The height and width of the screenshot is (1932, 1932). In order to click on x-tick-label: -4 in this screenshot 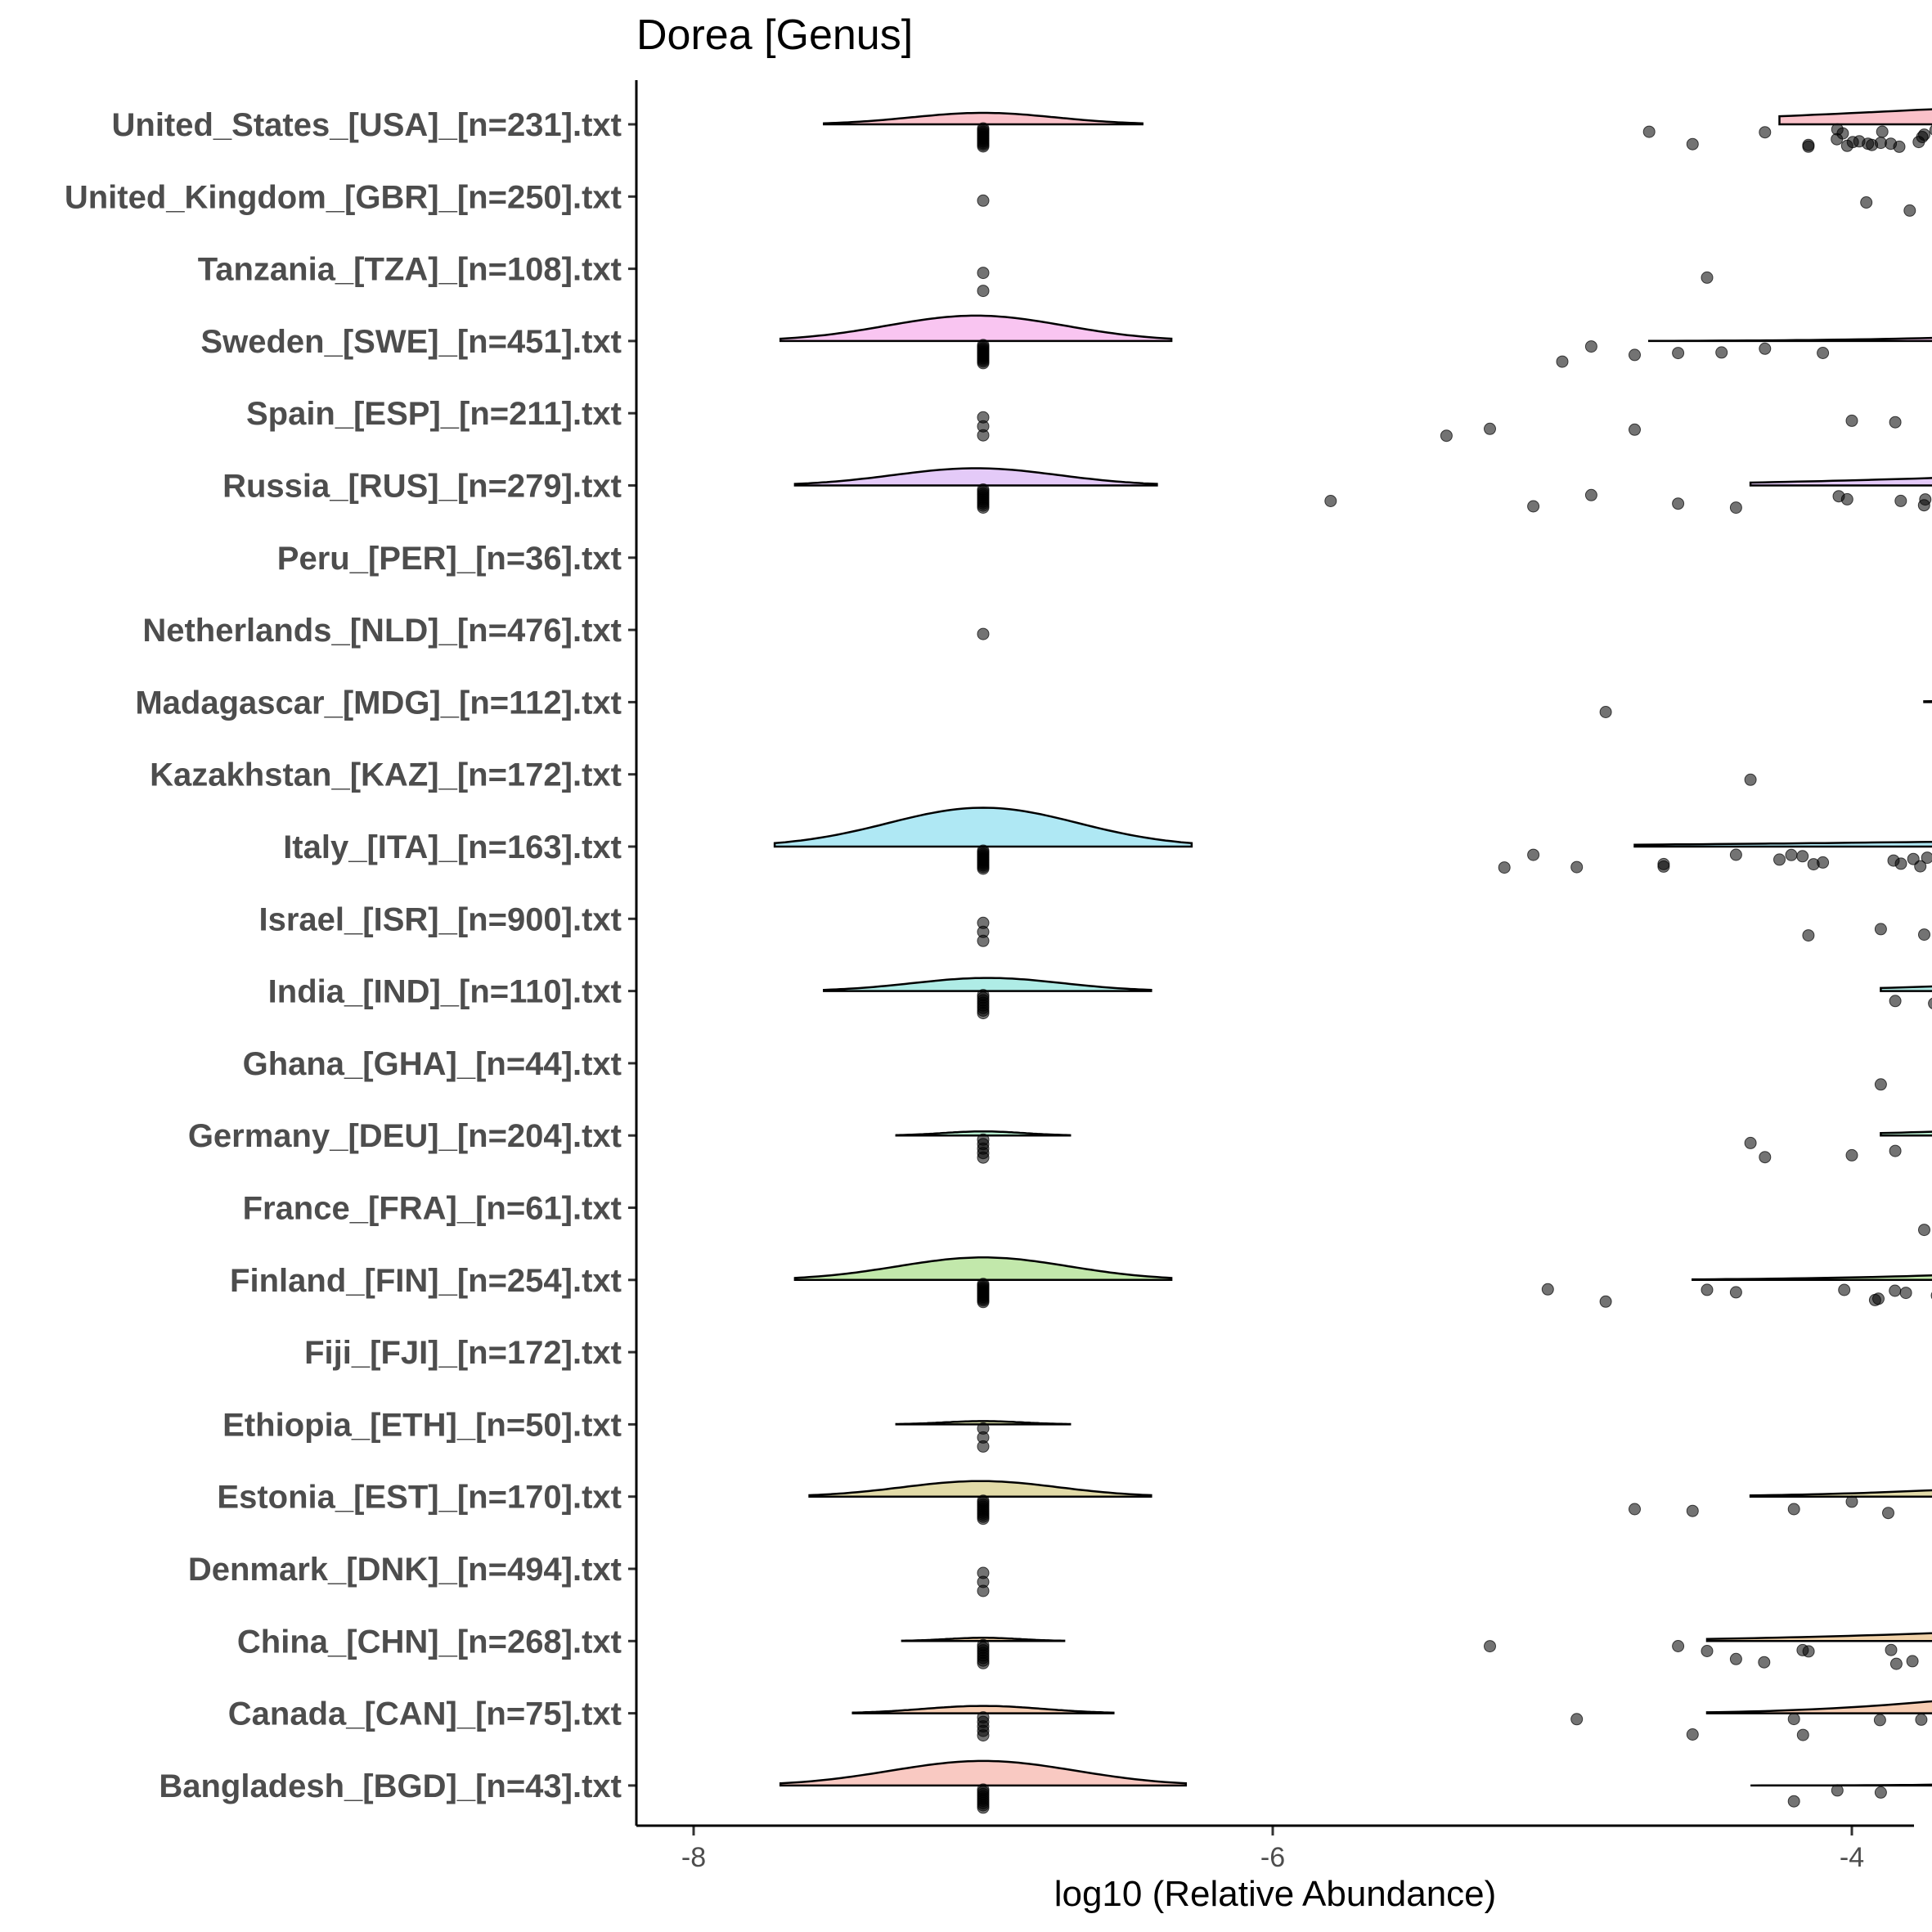, I will do `click(1852, 1858)`.